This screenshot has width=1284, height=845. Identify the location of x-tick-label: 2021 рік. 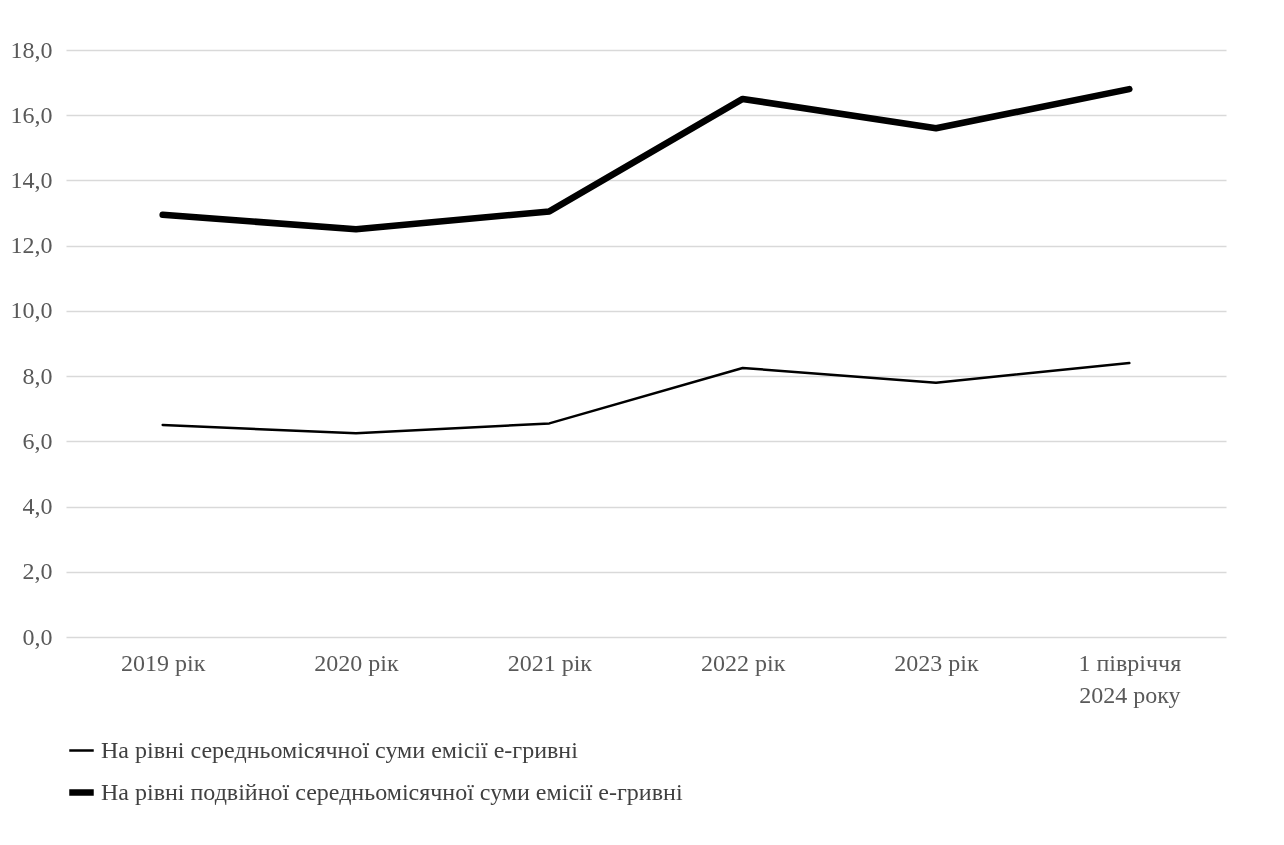
(550, 662).